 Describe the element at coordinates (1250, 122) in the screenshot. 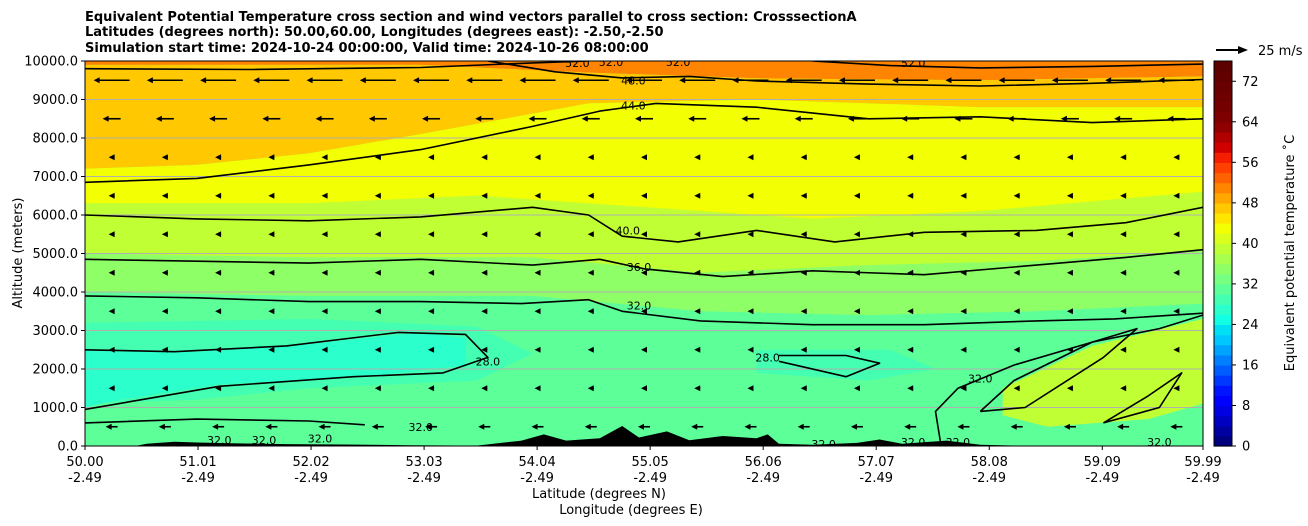

I see `colorbar-tick-label: 64` at that location.